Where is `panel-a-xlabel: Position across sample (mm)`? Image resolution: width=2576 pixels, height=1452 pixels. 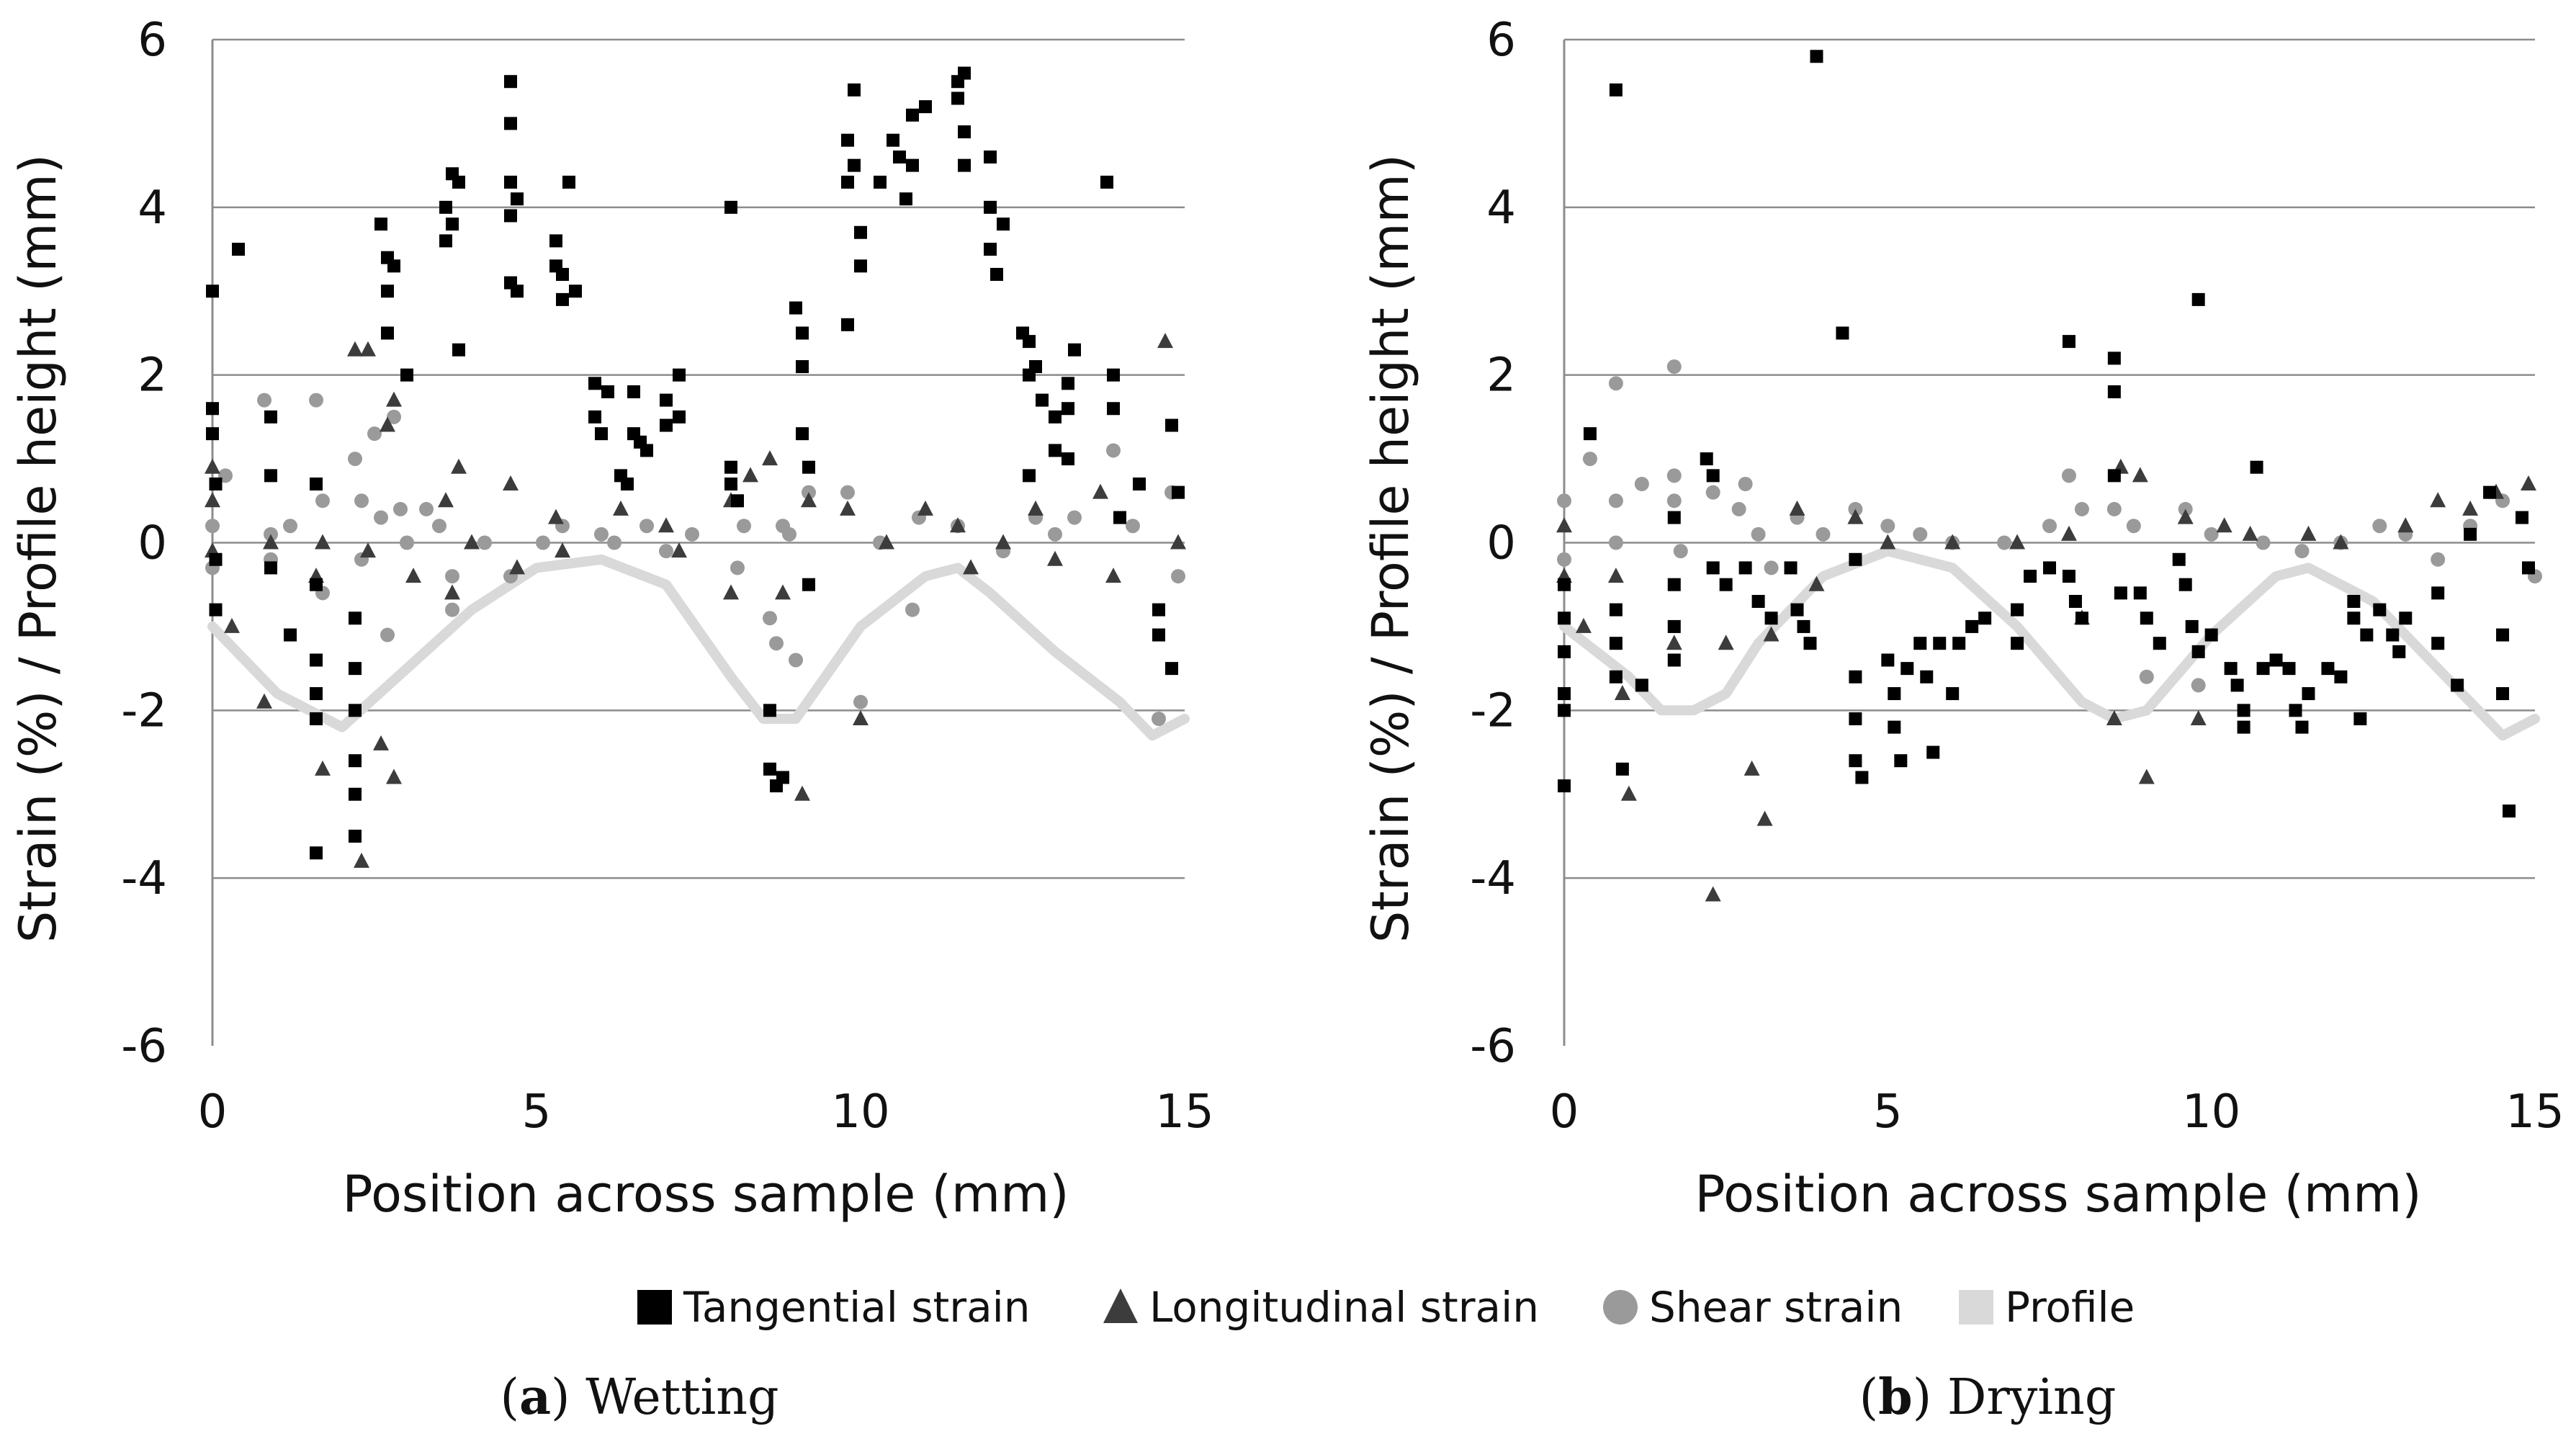
panel-a-xlabel: Position across sample (mm) is located at coordinates (705, 1194).